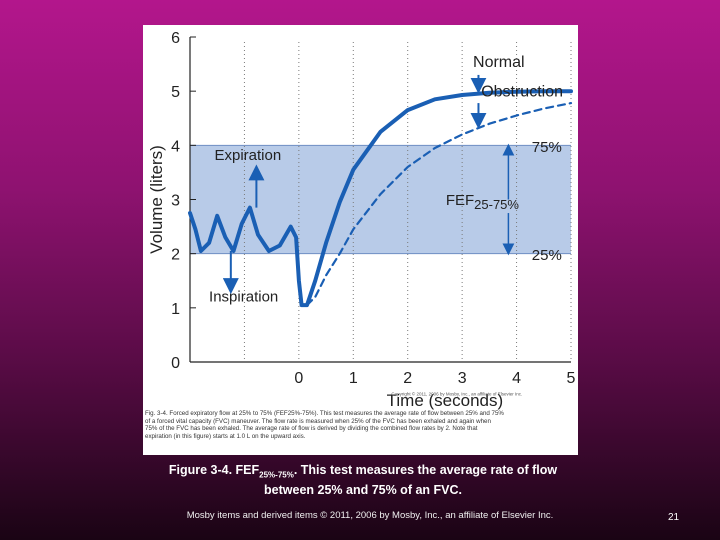 The image size is (720, 540). Describe the element at coordinates (175, 255) in the screenshot. I see `y-tick-label: 2` at that location.